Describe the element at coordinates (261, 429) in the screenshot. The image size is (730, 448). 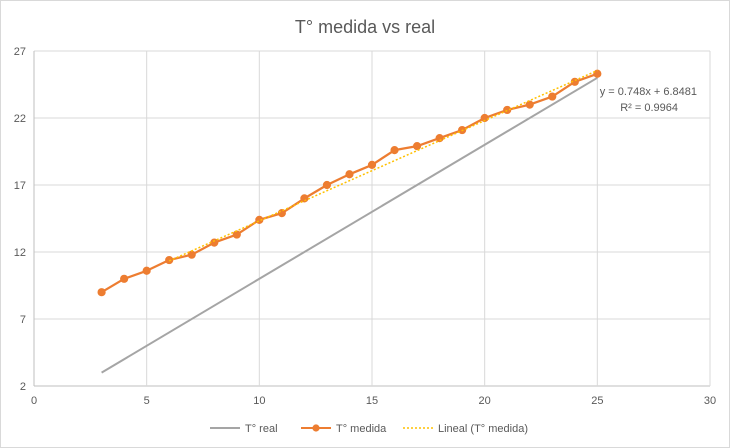
I see `legend-label: T° real` at that location.